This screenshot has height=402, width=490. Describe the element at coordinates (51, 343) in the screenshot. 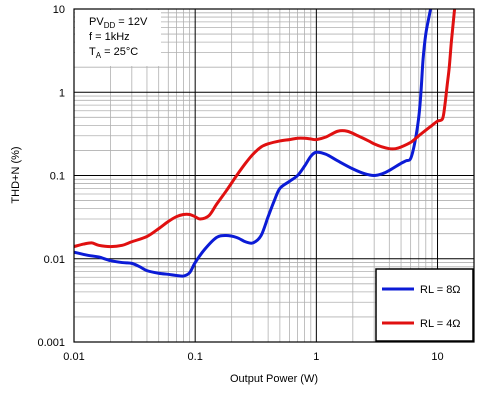

I see `y-tick-label: 0.001` at that location.